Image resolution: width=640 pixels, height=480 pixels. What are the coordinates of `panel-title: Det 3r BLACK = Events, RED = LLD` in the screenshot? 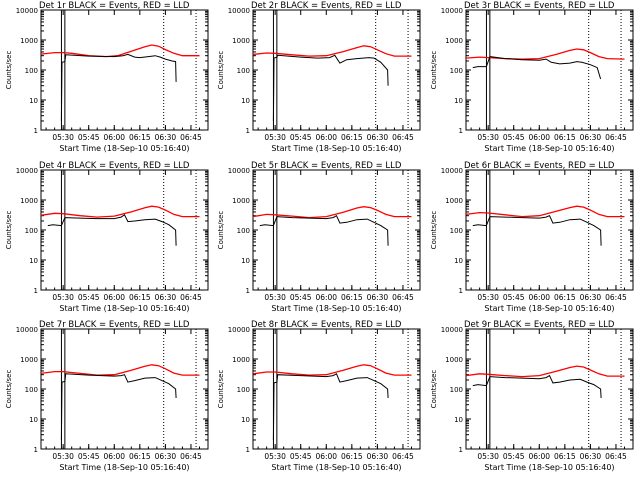 It's located at (539, 6).